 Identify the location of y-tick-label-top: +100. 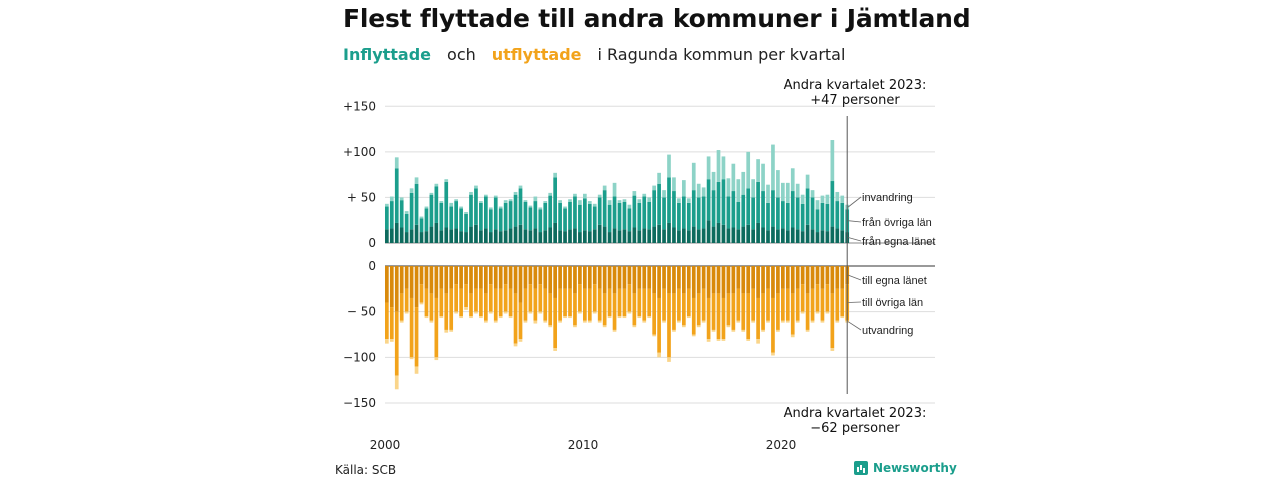
(359, 152).